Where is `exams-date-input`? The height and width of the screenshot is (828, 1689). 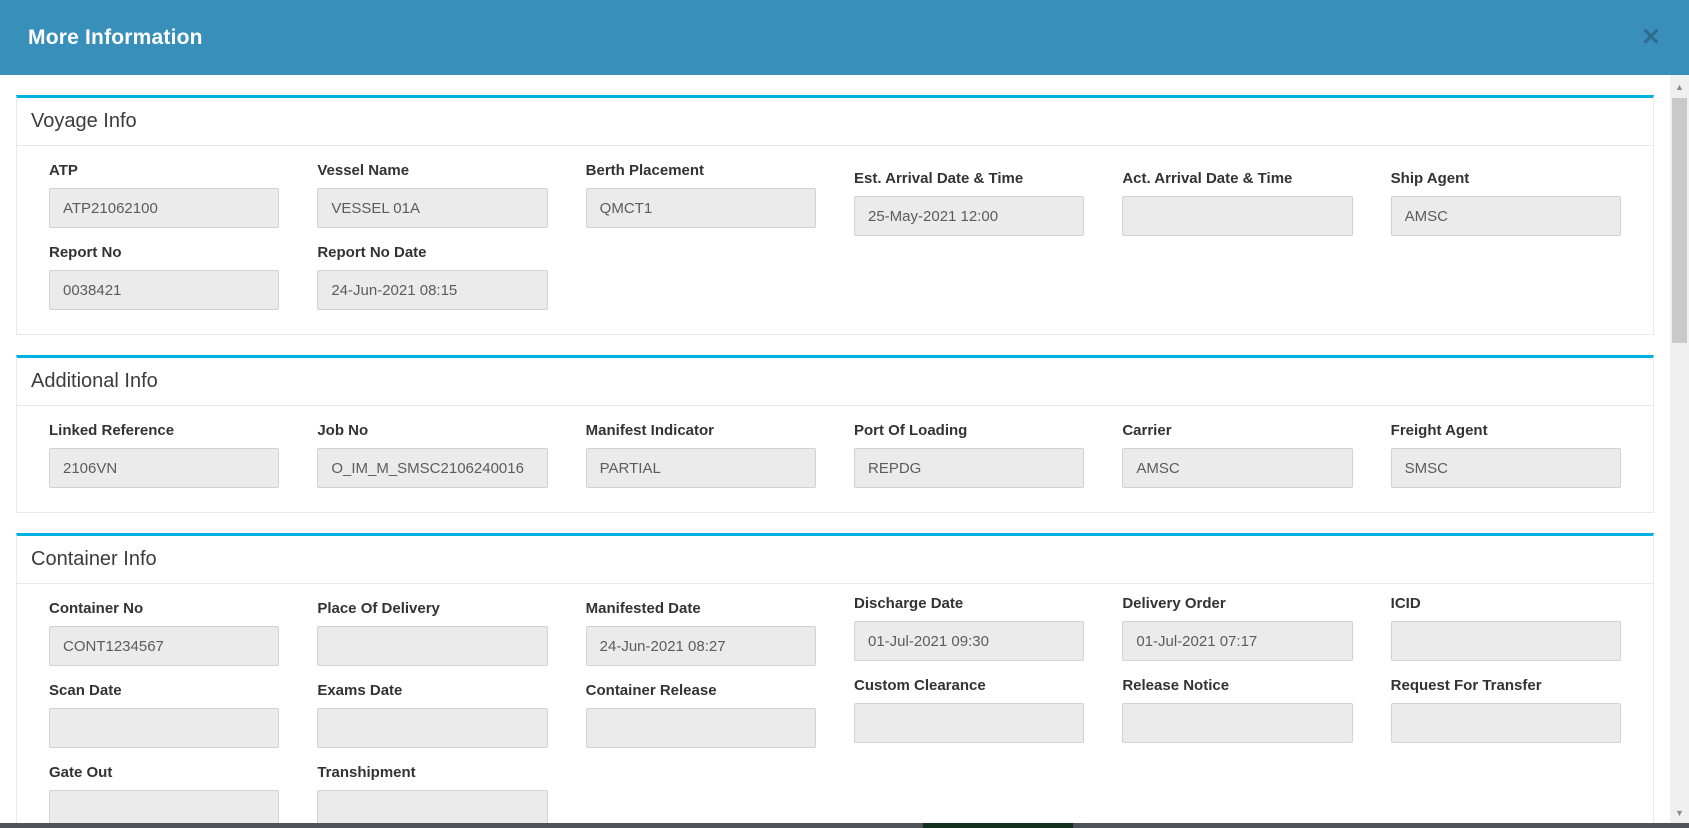 exams-date-input is located at coordinates (432, 728).